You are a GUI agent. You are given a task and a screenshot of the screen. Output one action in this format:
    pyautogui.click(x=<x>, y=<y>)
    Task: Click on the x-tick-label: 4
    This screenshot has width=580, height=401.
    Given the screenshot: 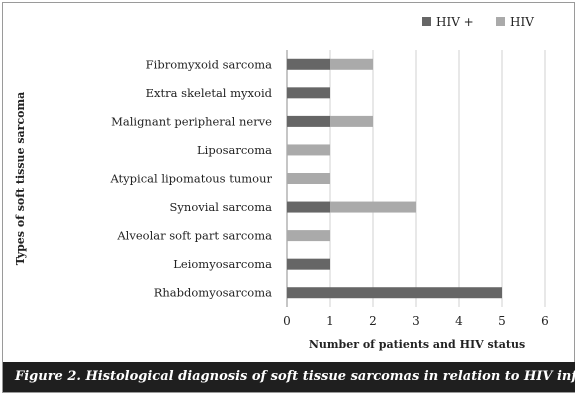 What is the action you would take?
    pyautogui.click(x=459, y=321)
    